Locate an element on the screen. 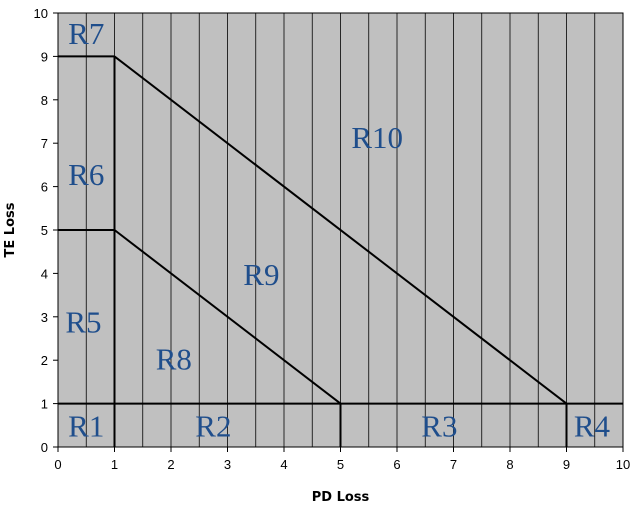 The image size is (634, 509). boundary-line is located at coordinates (227, 317).